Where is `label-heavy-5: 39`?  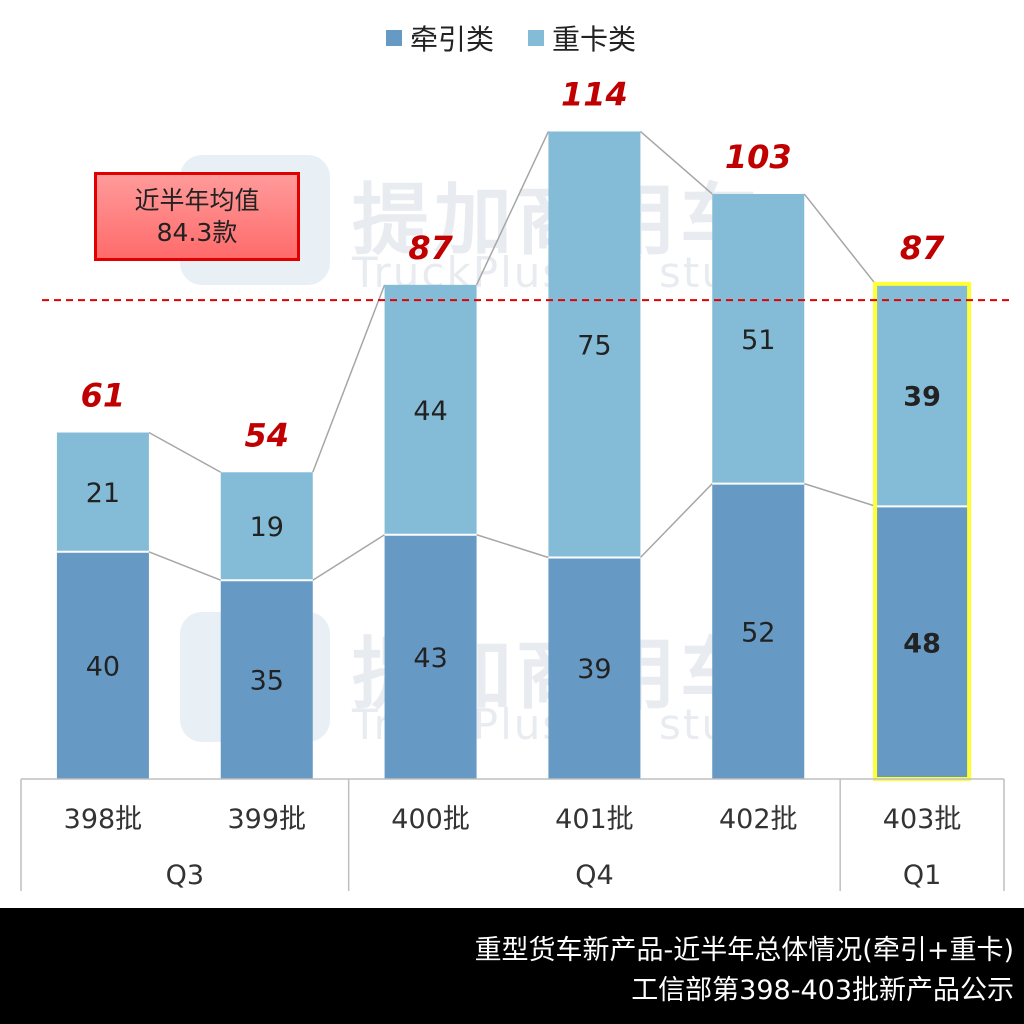 label-heavy-5: 39 is located at coordinates (922, 397).